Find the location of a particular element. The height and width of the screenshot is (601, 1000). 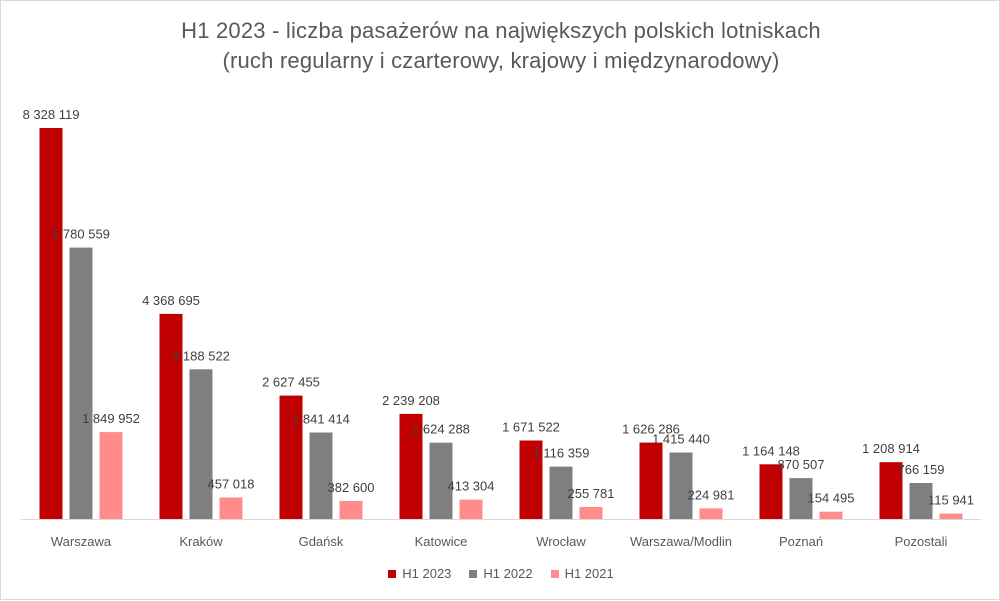

bar-h1-2023-gda-sk is located at coordinates (291, 457).